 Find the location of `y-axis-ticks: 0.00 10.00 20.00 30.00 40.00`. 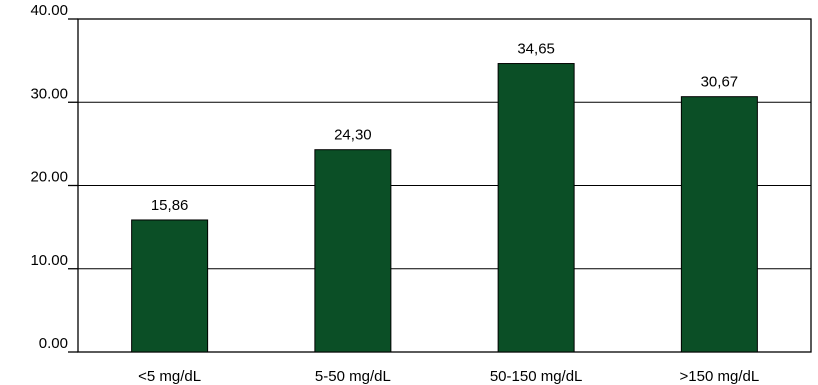

y-axis-ticks: 0.00 10.00 20.00 30.00 40.00 is located at coordinates (54, 177).